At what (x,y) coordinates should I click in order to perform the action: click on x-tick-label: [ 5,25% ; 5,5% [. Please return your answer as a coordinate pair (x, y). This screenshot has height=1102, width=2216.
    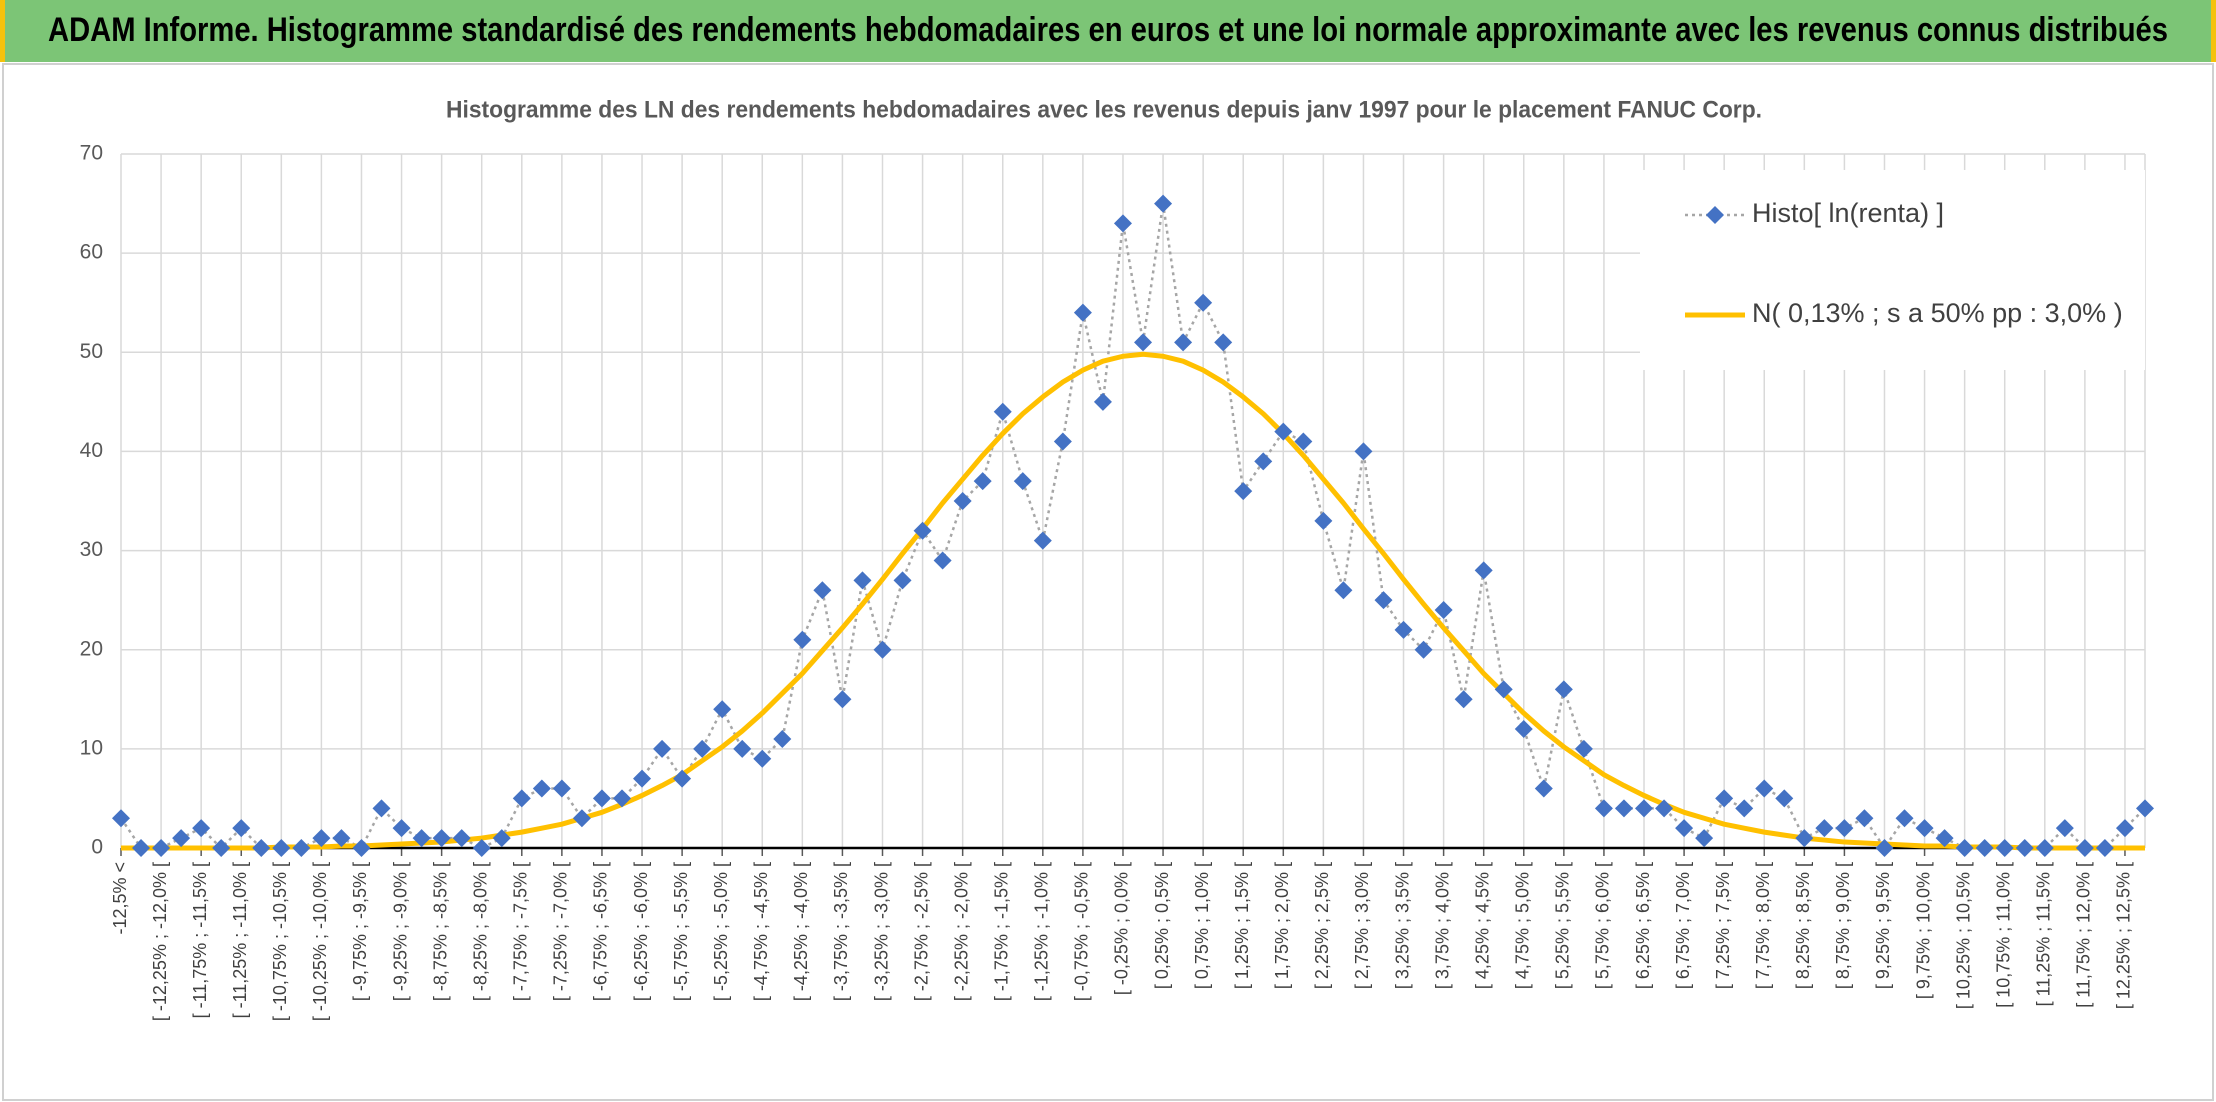
    Looking at the image, I should click on (1563, 925).